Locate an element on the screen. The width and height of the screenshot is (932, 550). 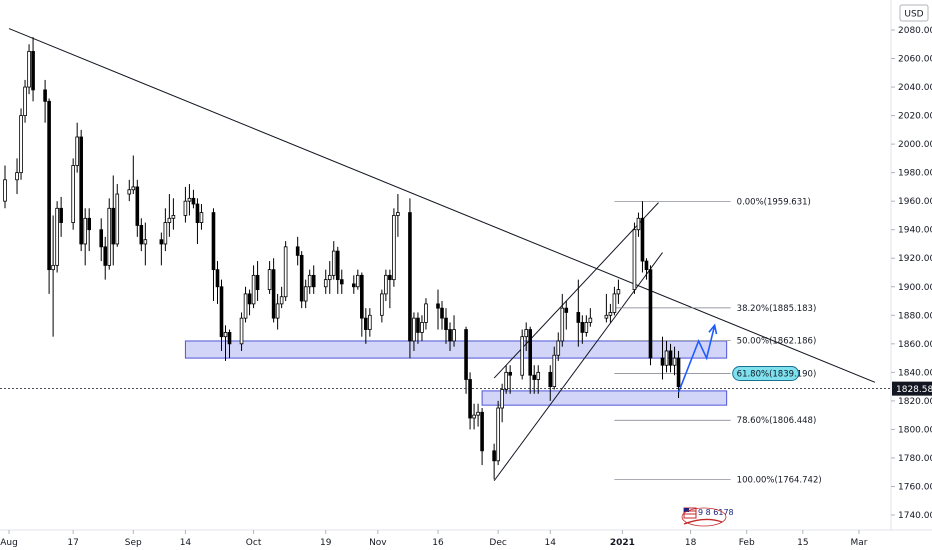
last-price-marker: 1828.586 is located at coordinates (466, 388).